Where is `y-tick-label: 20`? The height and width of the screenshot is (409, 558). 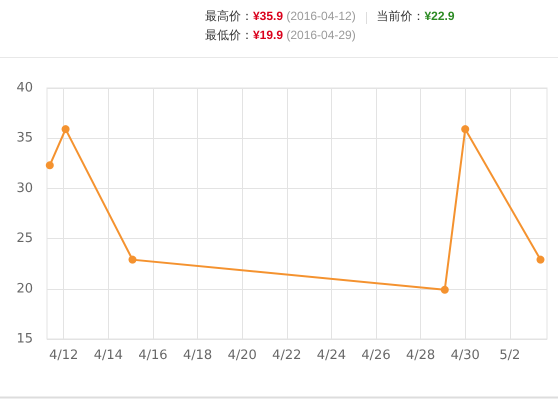 y-tick-label: 20 is located at coordinates (24, 288).